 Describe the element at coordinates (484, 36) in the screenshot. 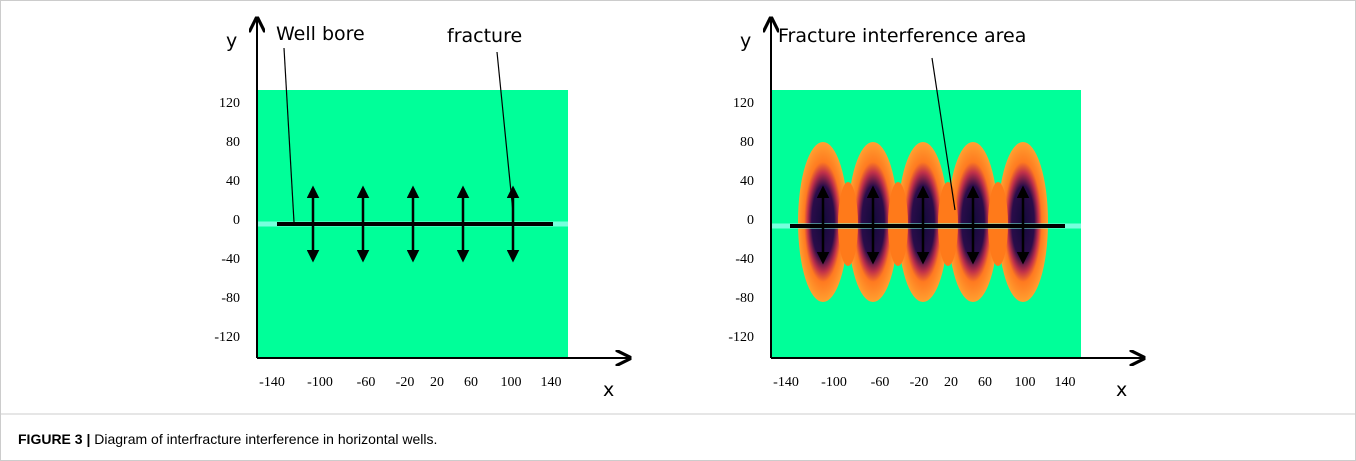

I see `annotation: fracture` at that location.